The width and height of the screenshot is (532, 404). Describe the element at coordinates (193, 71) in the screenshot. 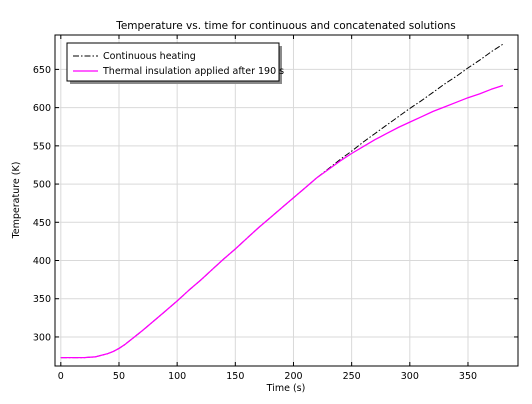

I see `legend-label-thermal-insulation: Thermal insulation applied after 190 s` at that location.